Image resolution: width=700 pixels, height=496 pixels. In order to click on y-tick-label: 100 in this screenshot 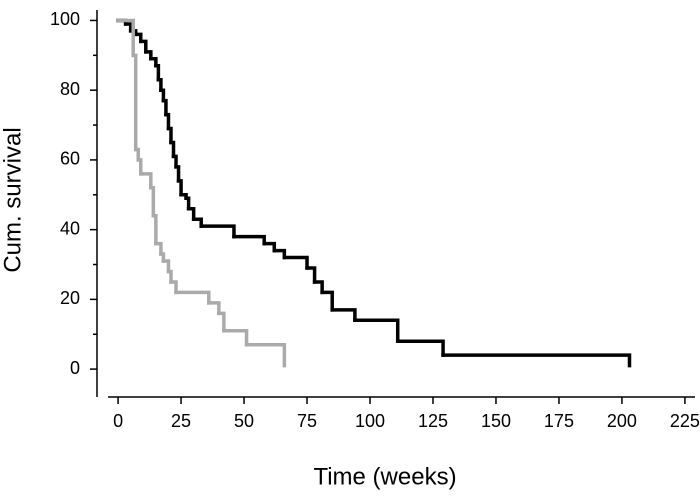, I will do `click(65, 19)`.